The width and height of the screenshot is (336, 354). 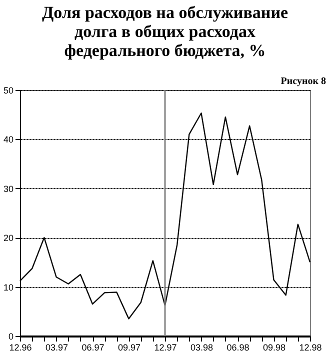 What do you see at coordinates (8, 139) in the screenshot?
I see `y-tick-label: 40` at bounding box center [8, 139].